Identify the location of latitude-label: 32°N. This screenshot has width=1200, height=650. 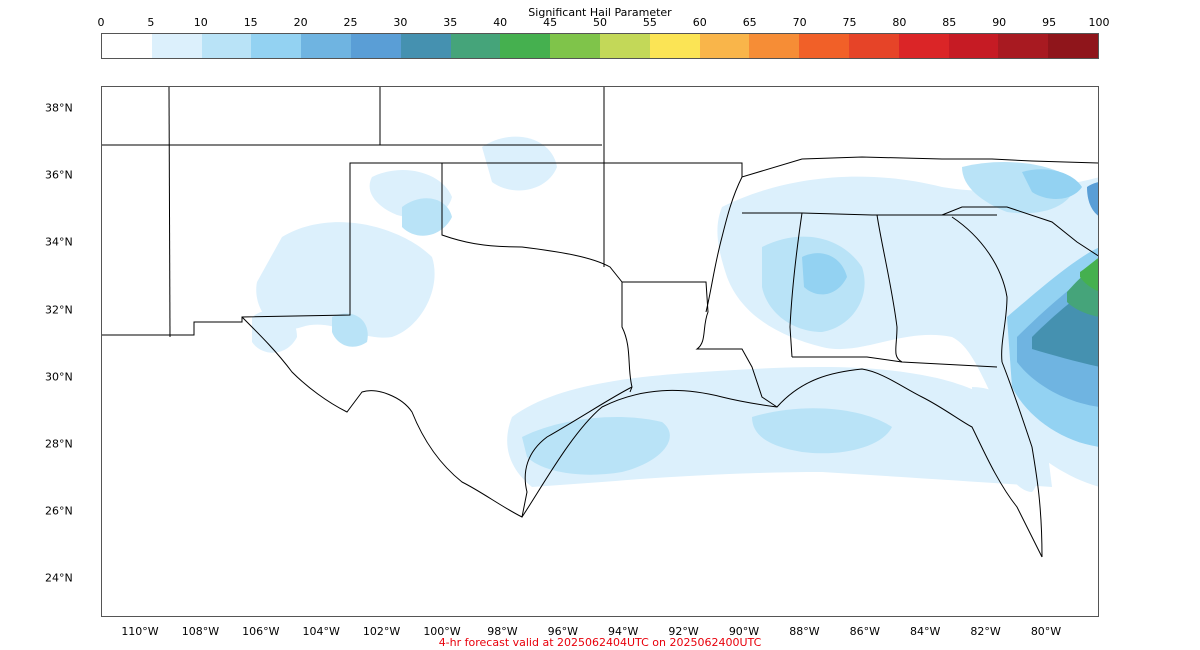
(59, 310).